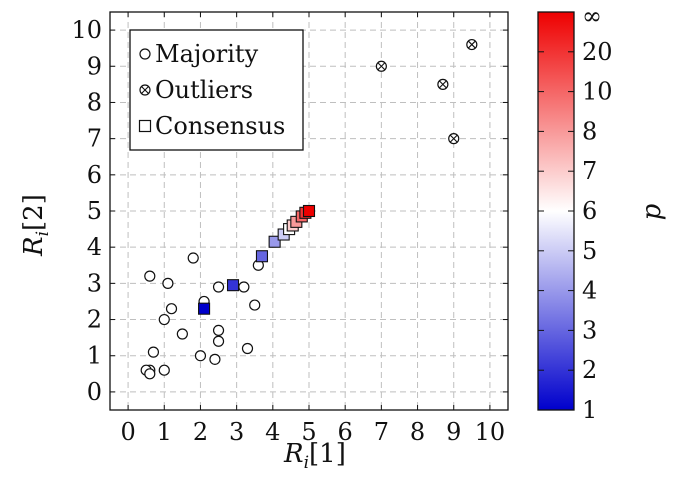  What do you see at coordinates (589, 370) in the screenshot?
I see `colorbar-tick-label: 2` at bounding box center [589, 370].